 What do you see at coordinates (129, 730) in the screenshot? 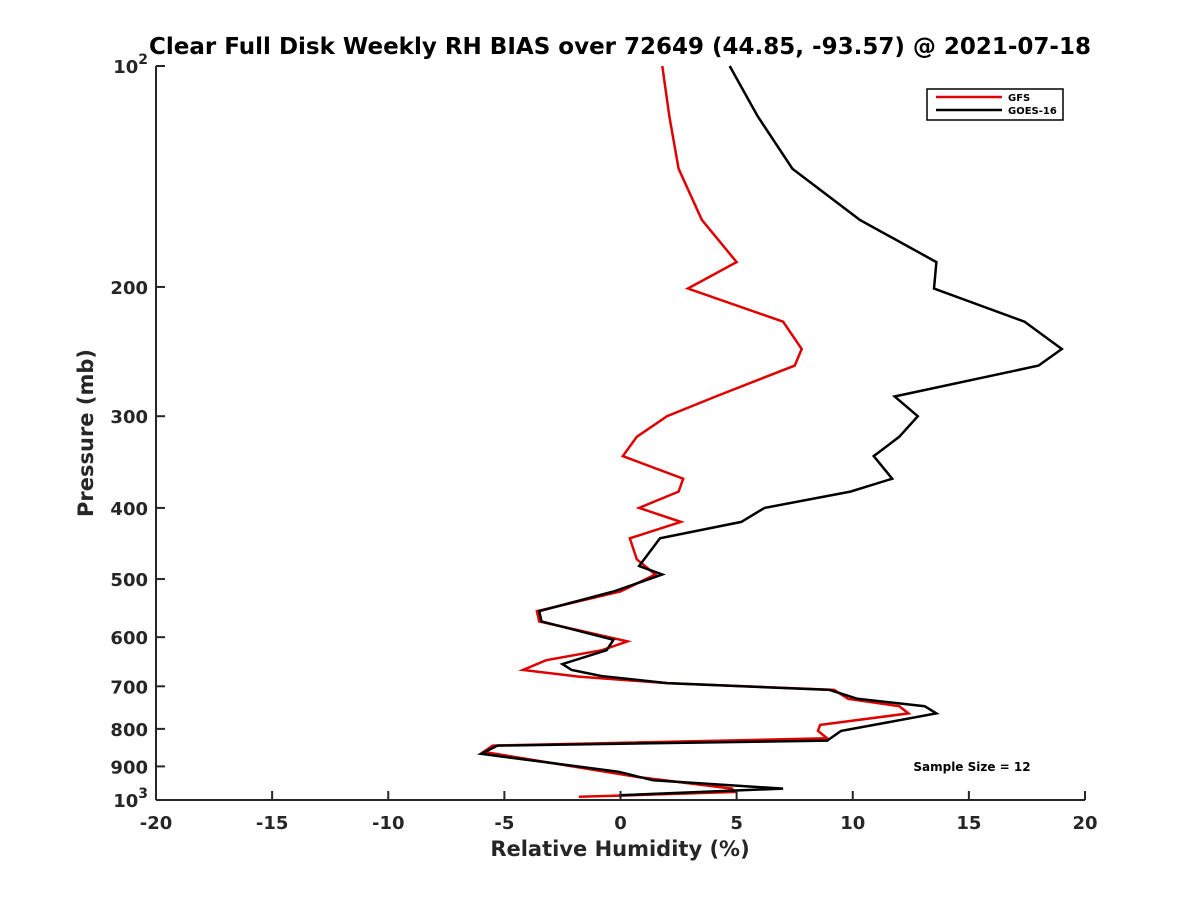
I see `y-tick-label: 800` at bounding box center [129, 730].